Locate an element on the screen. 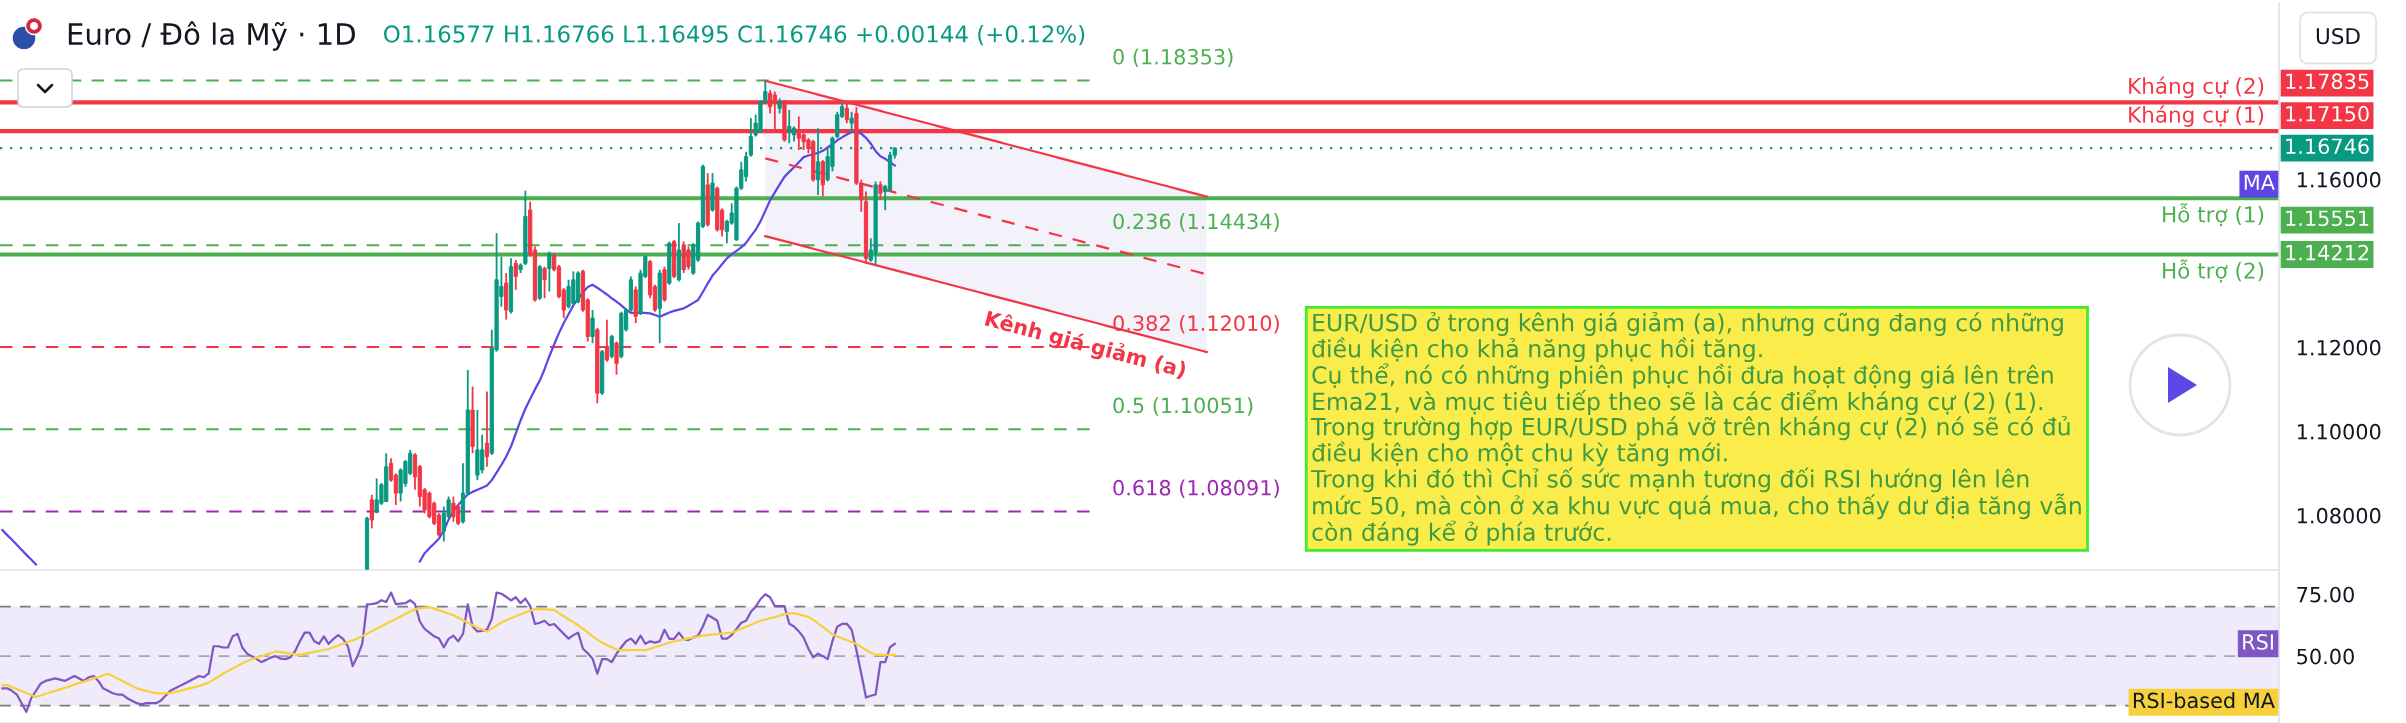 This screenshot has height=723, width=2406. ref-line-label: 0.382 (1.12010) is located at coordinates (1196, 324).